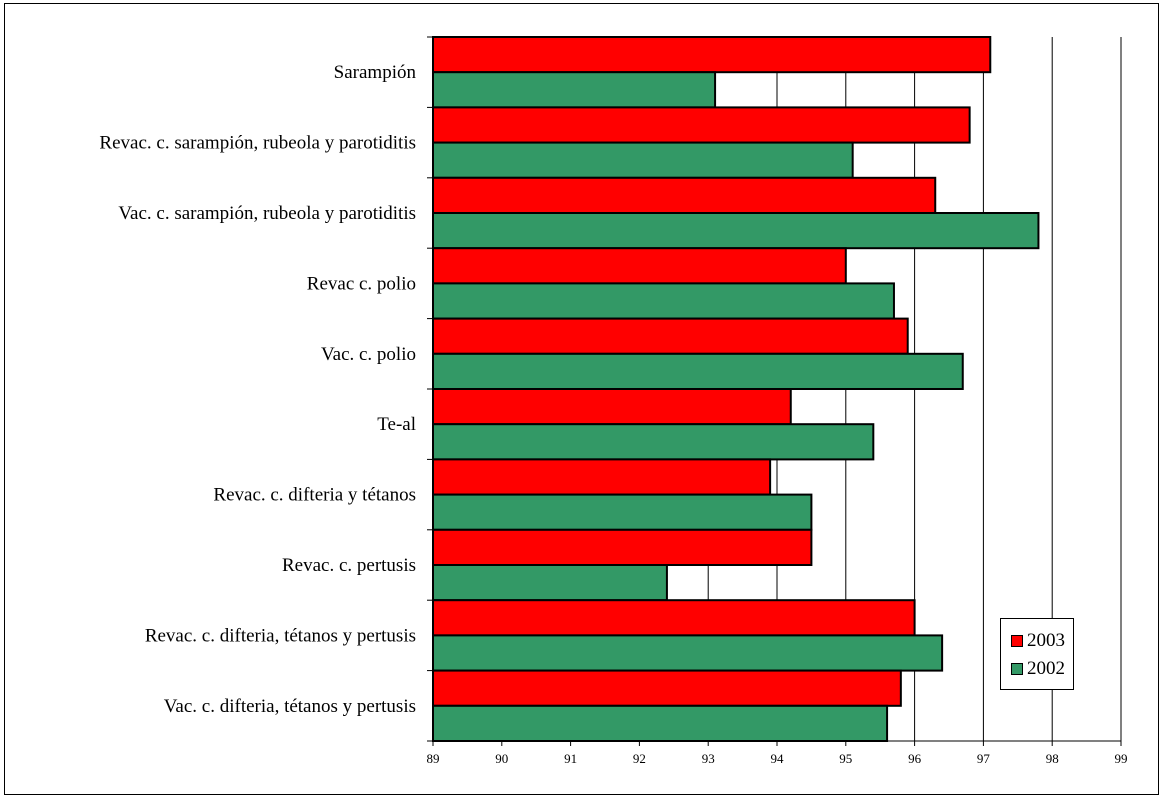 This screenshot has width=1164, height=799. Describe the element at coordinates (396, 424) in the screenshot. I see `category-label: Te-al` at that location.